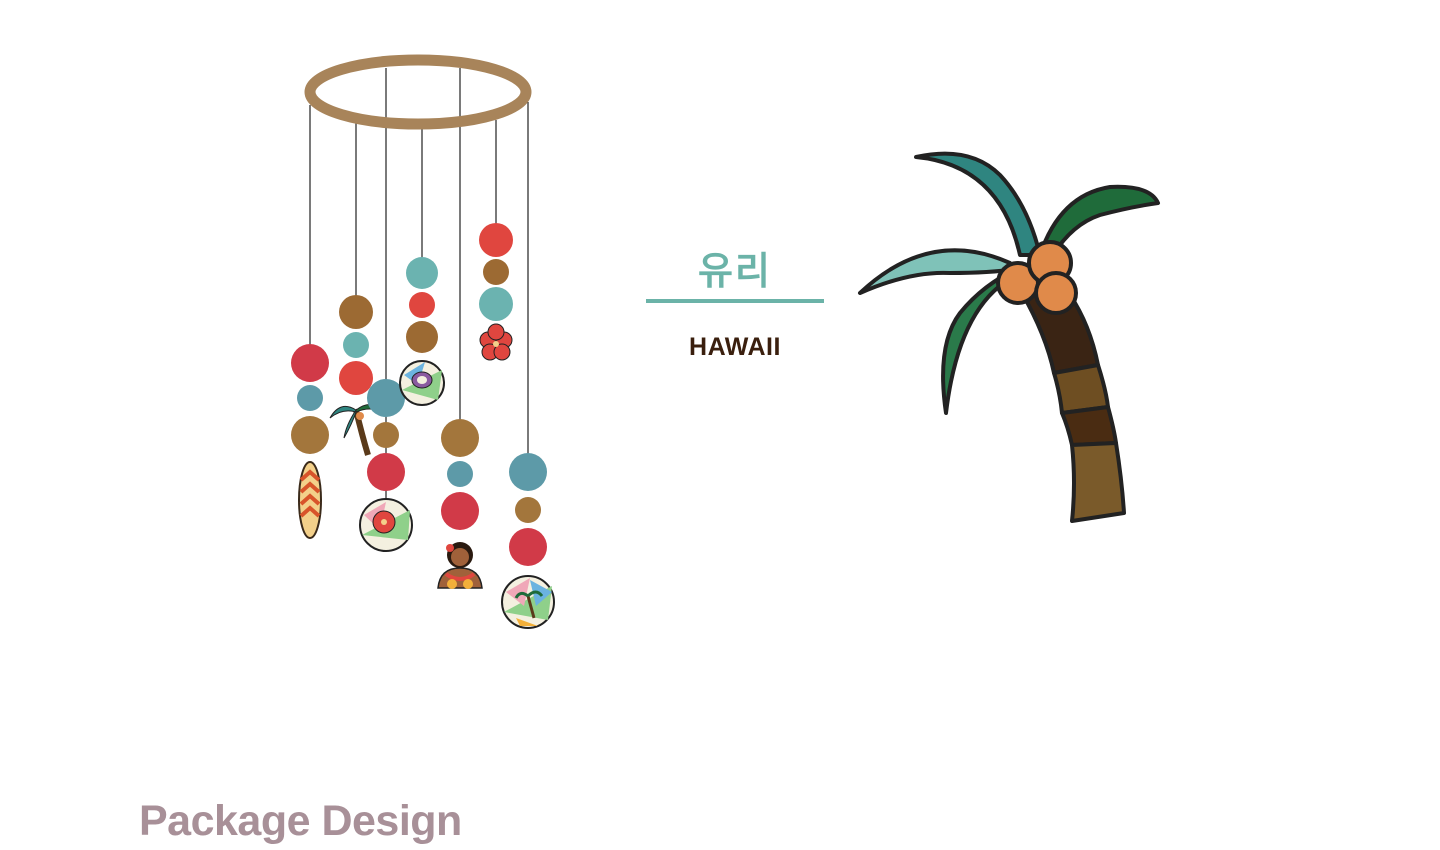  What do you see at coordinates (735, 347) in the screenshot?
I see `subtitle: HAWAII` at bounding box center [735, 347].